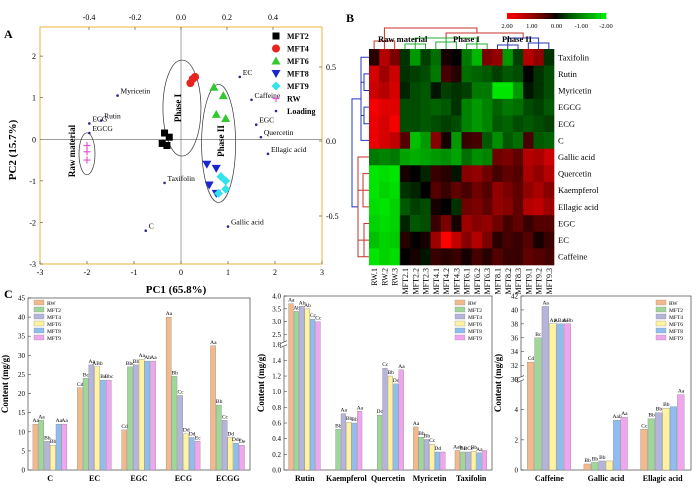  What do you see at coordinates (190, 83) in the screenshot?
I see `pca-point-mft4` at bounding box center [190, 83].